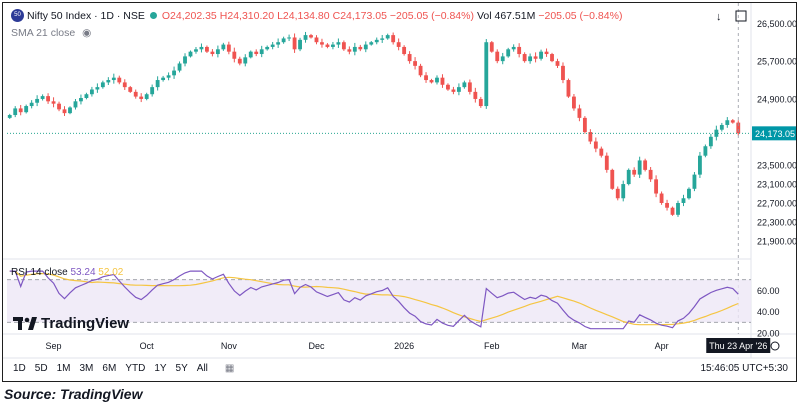 The image size is (800, 407). I want to click on range-button-1d: 1D, so click(19, 368).